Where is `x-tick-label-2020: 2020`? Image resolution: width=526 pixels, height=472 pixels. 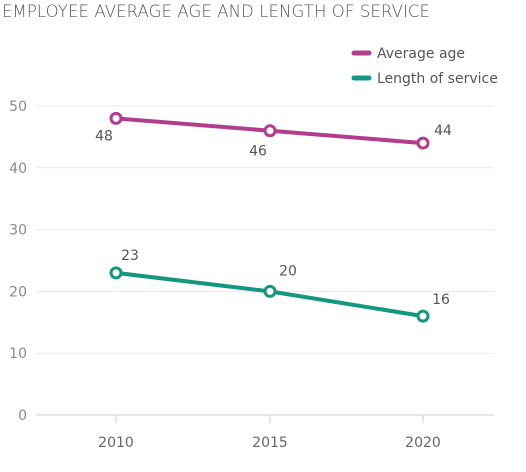
x-tick-label-2020: 2020 is located at coordinates (423, 443).